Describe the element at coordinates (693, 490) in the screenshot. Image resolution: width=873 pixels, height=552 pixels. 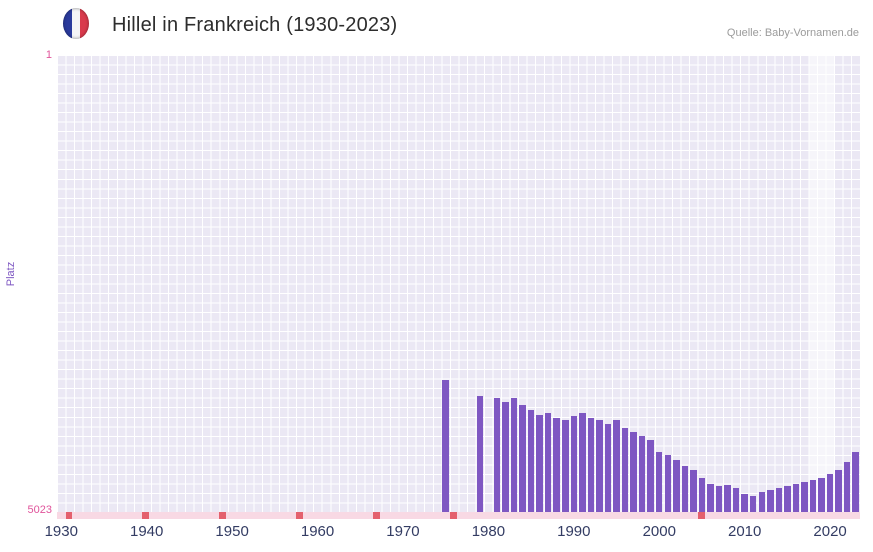
I see `bar-2004` at that location.